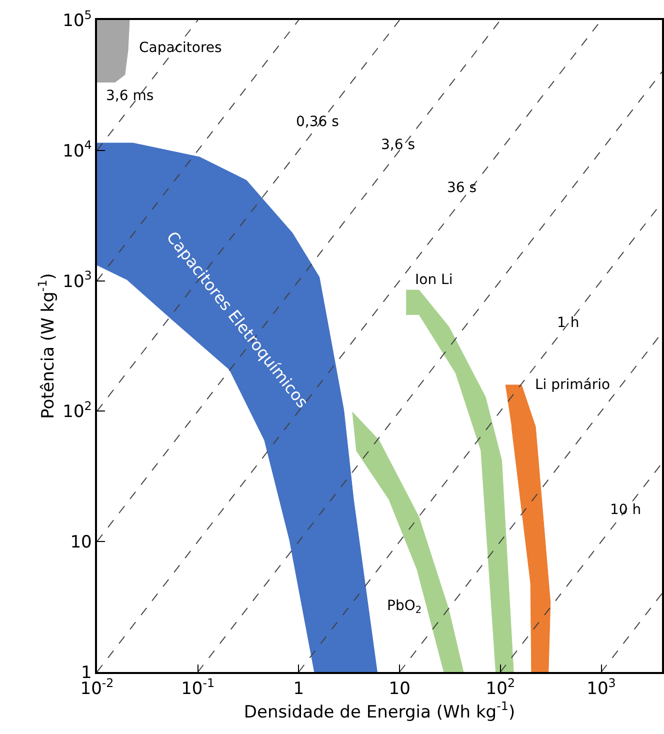  What do you see at coordinates (462, 188) in the screenshot?
I see `annotation: 36 s` at bounding box center [462, 188].